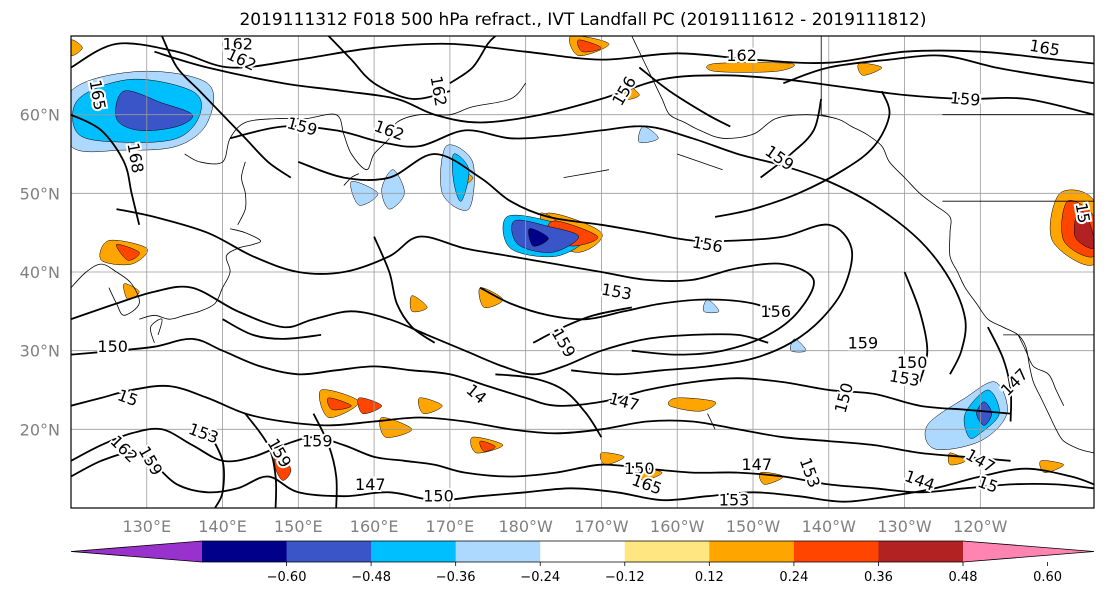 This screenshot has height=601, width=1105. Describe the element at coordinates (40, 429) in the screenshot. I see `y-tick-label: 20°N` at that location.